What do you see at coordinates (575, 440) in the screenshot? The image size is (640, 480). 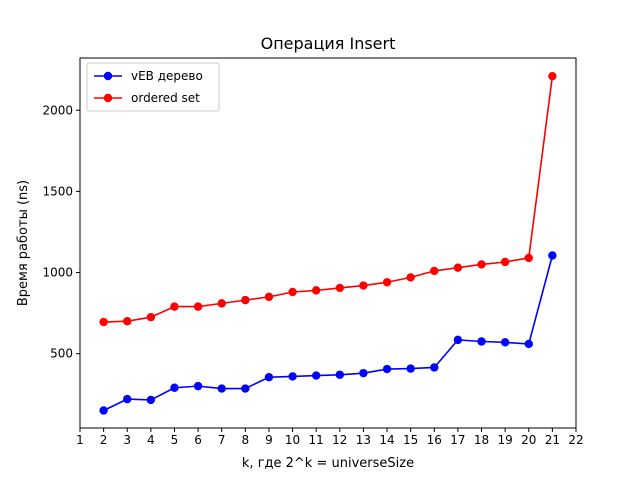 I see `x-tick-label: 22` at bounding box center [575, 440].